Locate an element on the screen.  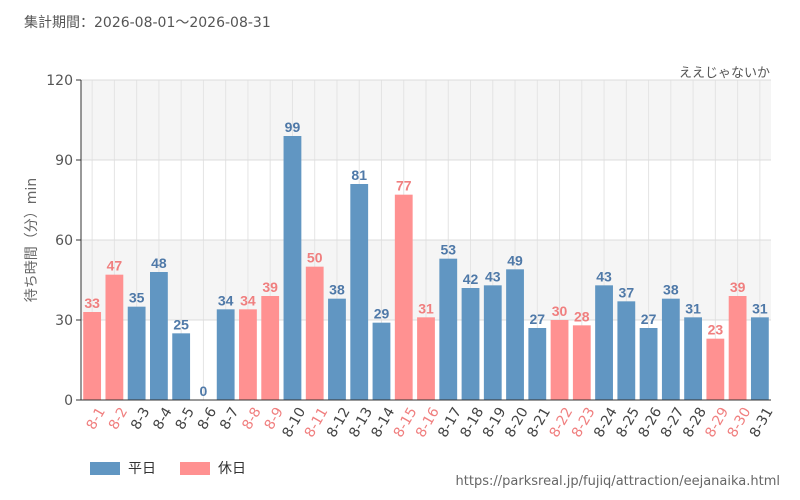
value-label: 53 is located at coordinates (448, 250).